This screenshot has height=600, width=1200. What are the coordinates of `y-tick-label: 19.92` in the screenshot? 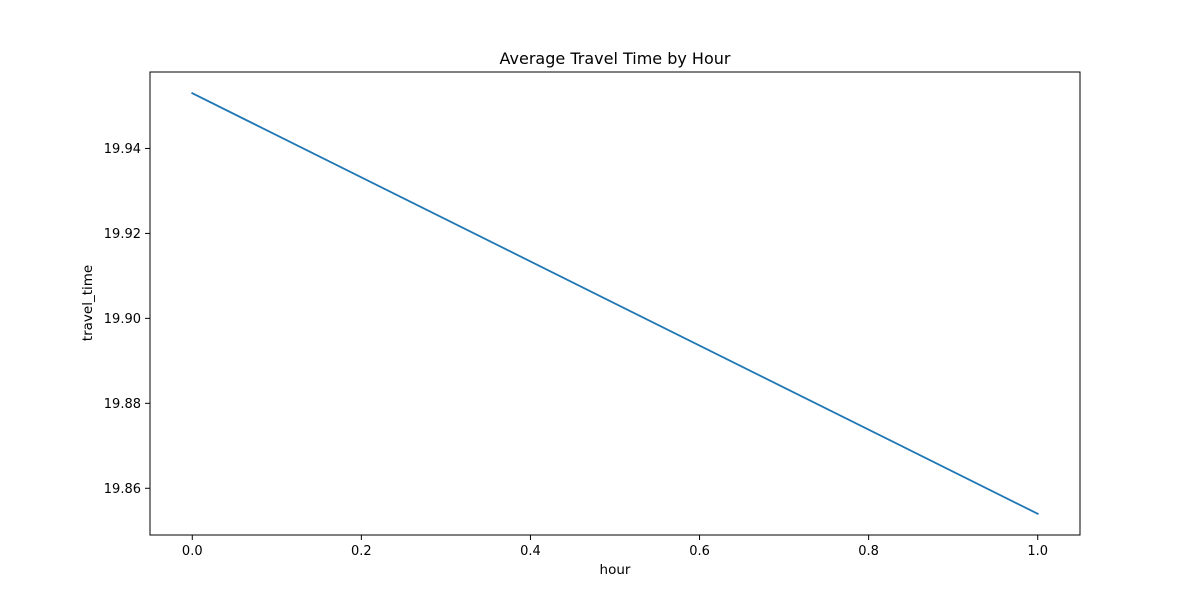 It's located at (122, 234).